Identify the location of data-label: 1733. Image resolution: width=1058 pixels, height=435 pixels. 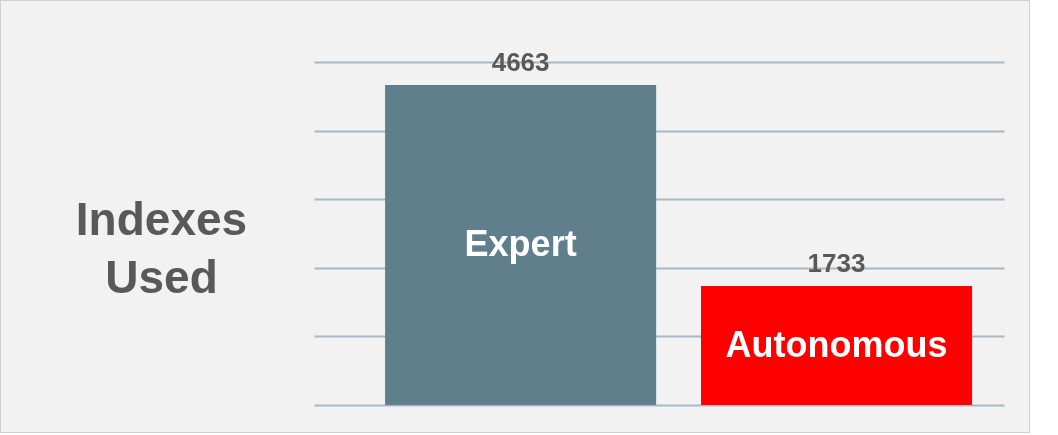
(836, 263).